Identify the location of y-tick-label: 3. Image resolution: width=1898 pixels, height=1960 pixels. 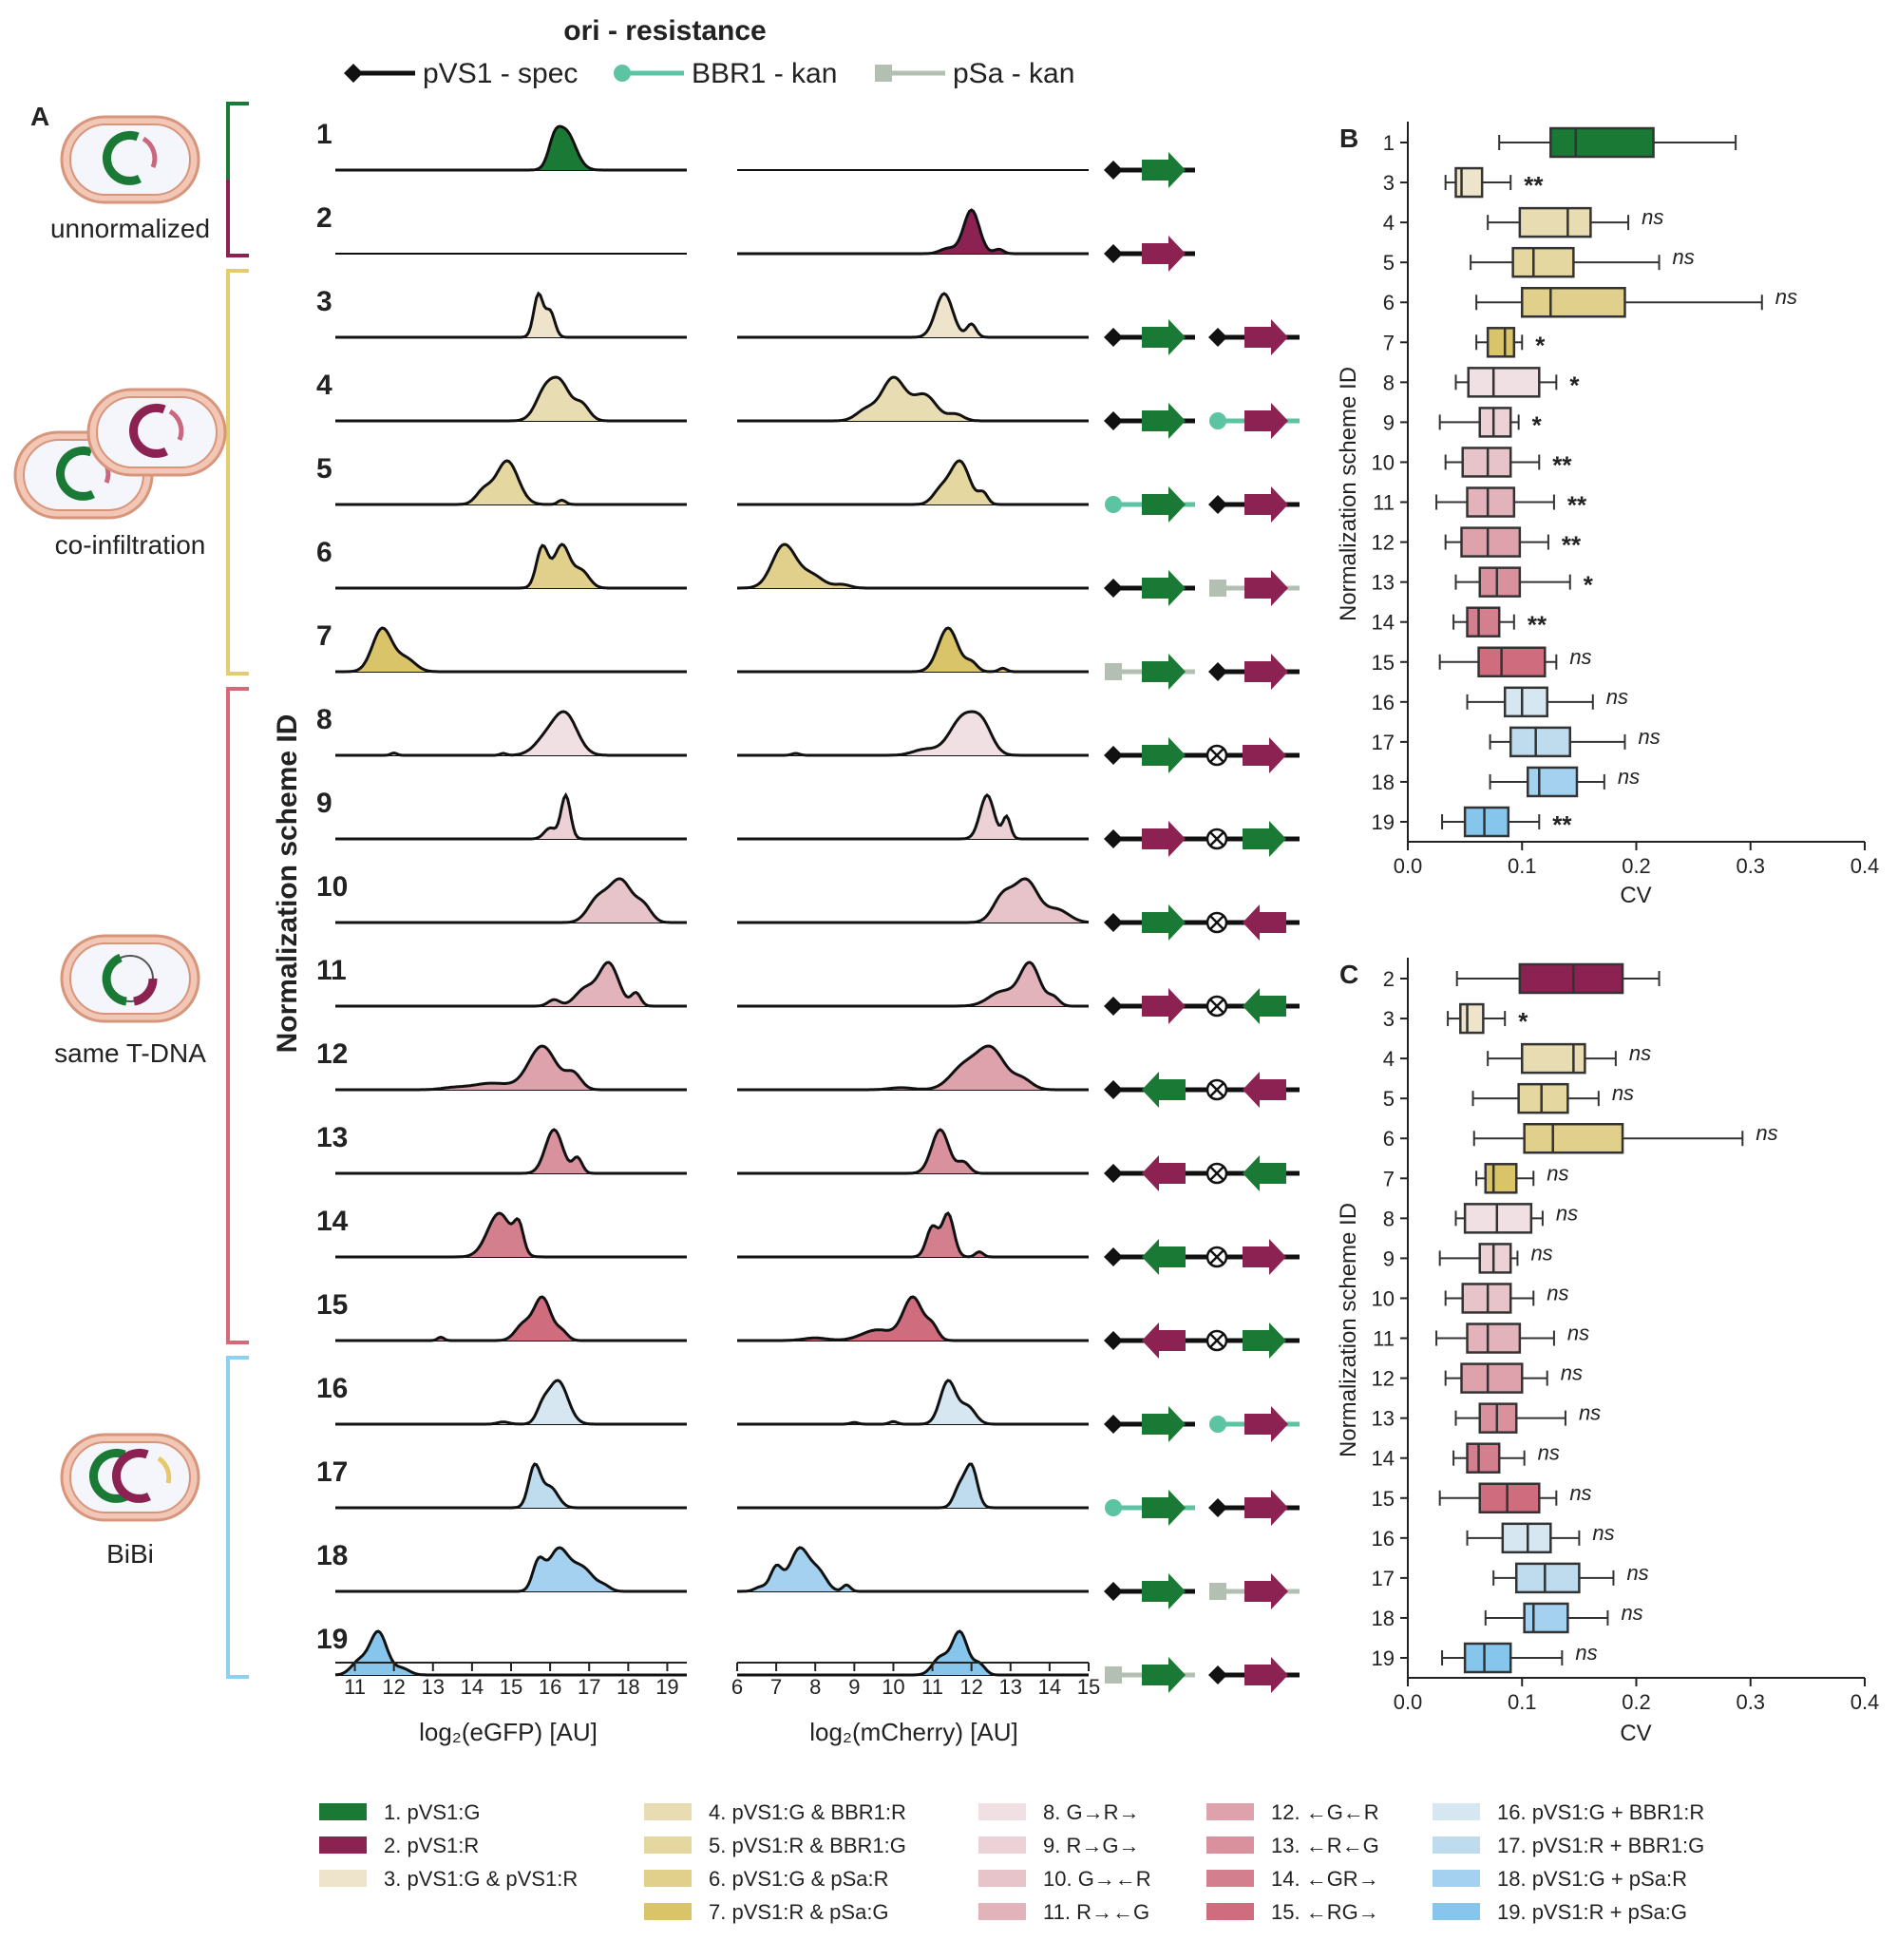
(1389, 1019).